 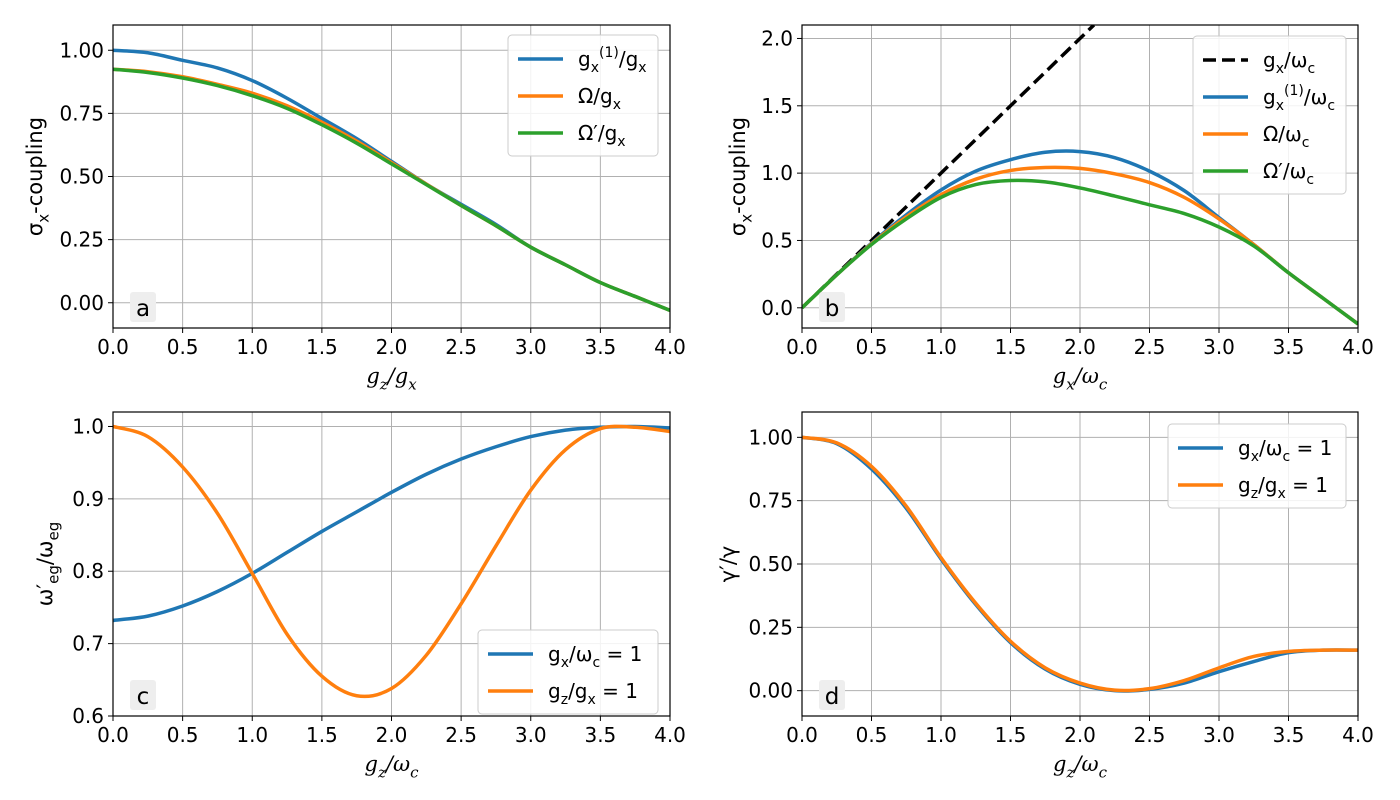 I want to click on y-axis-label: ω′eg/ωeg, so click(x=47, y=564).